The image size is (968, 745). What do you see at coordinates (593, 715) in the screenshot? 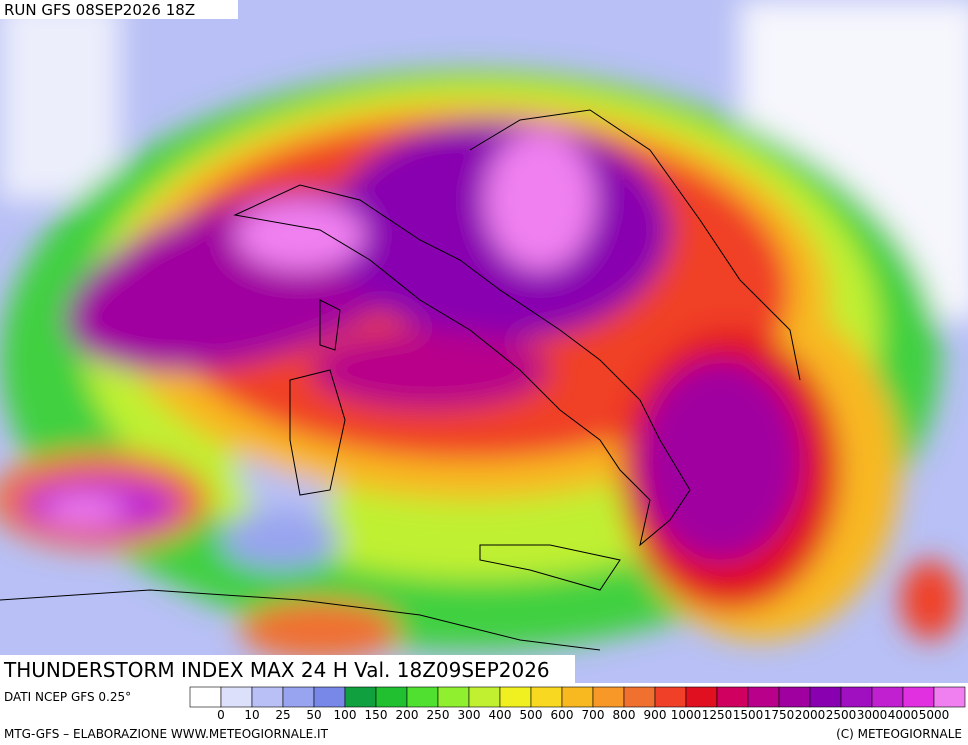
I see `legend-label: 700` at bounding box center [593, 715].